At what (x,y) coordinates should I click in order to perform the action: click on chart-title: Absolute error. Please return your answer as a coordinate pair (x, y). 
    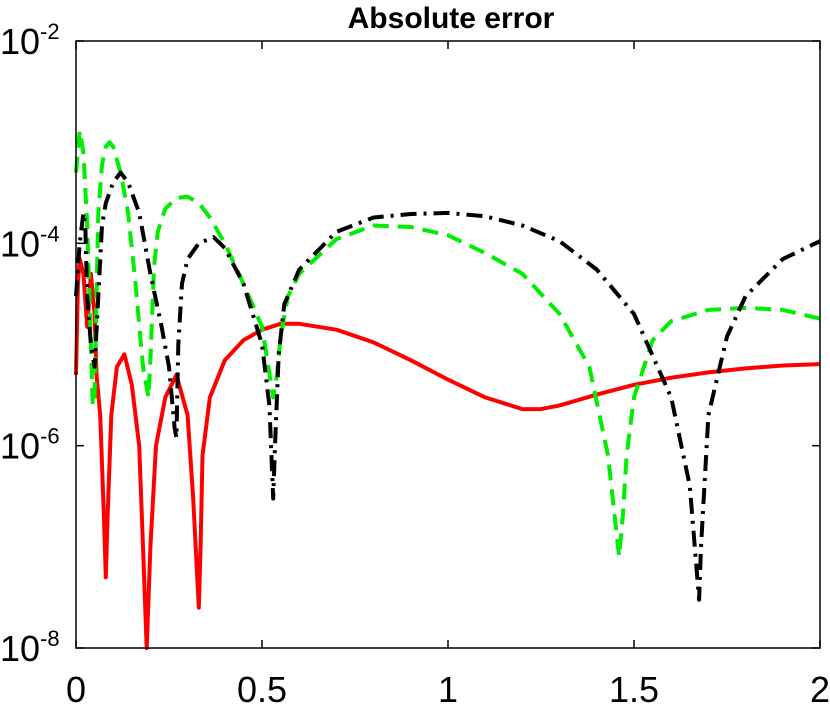
    Looking at the image, I should click on (451, 18).